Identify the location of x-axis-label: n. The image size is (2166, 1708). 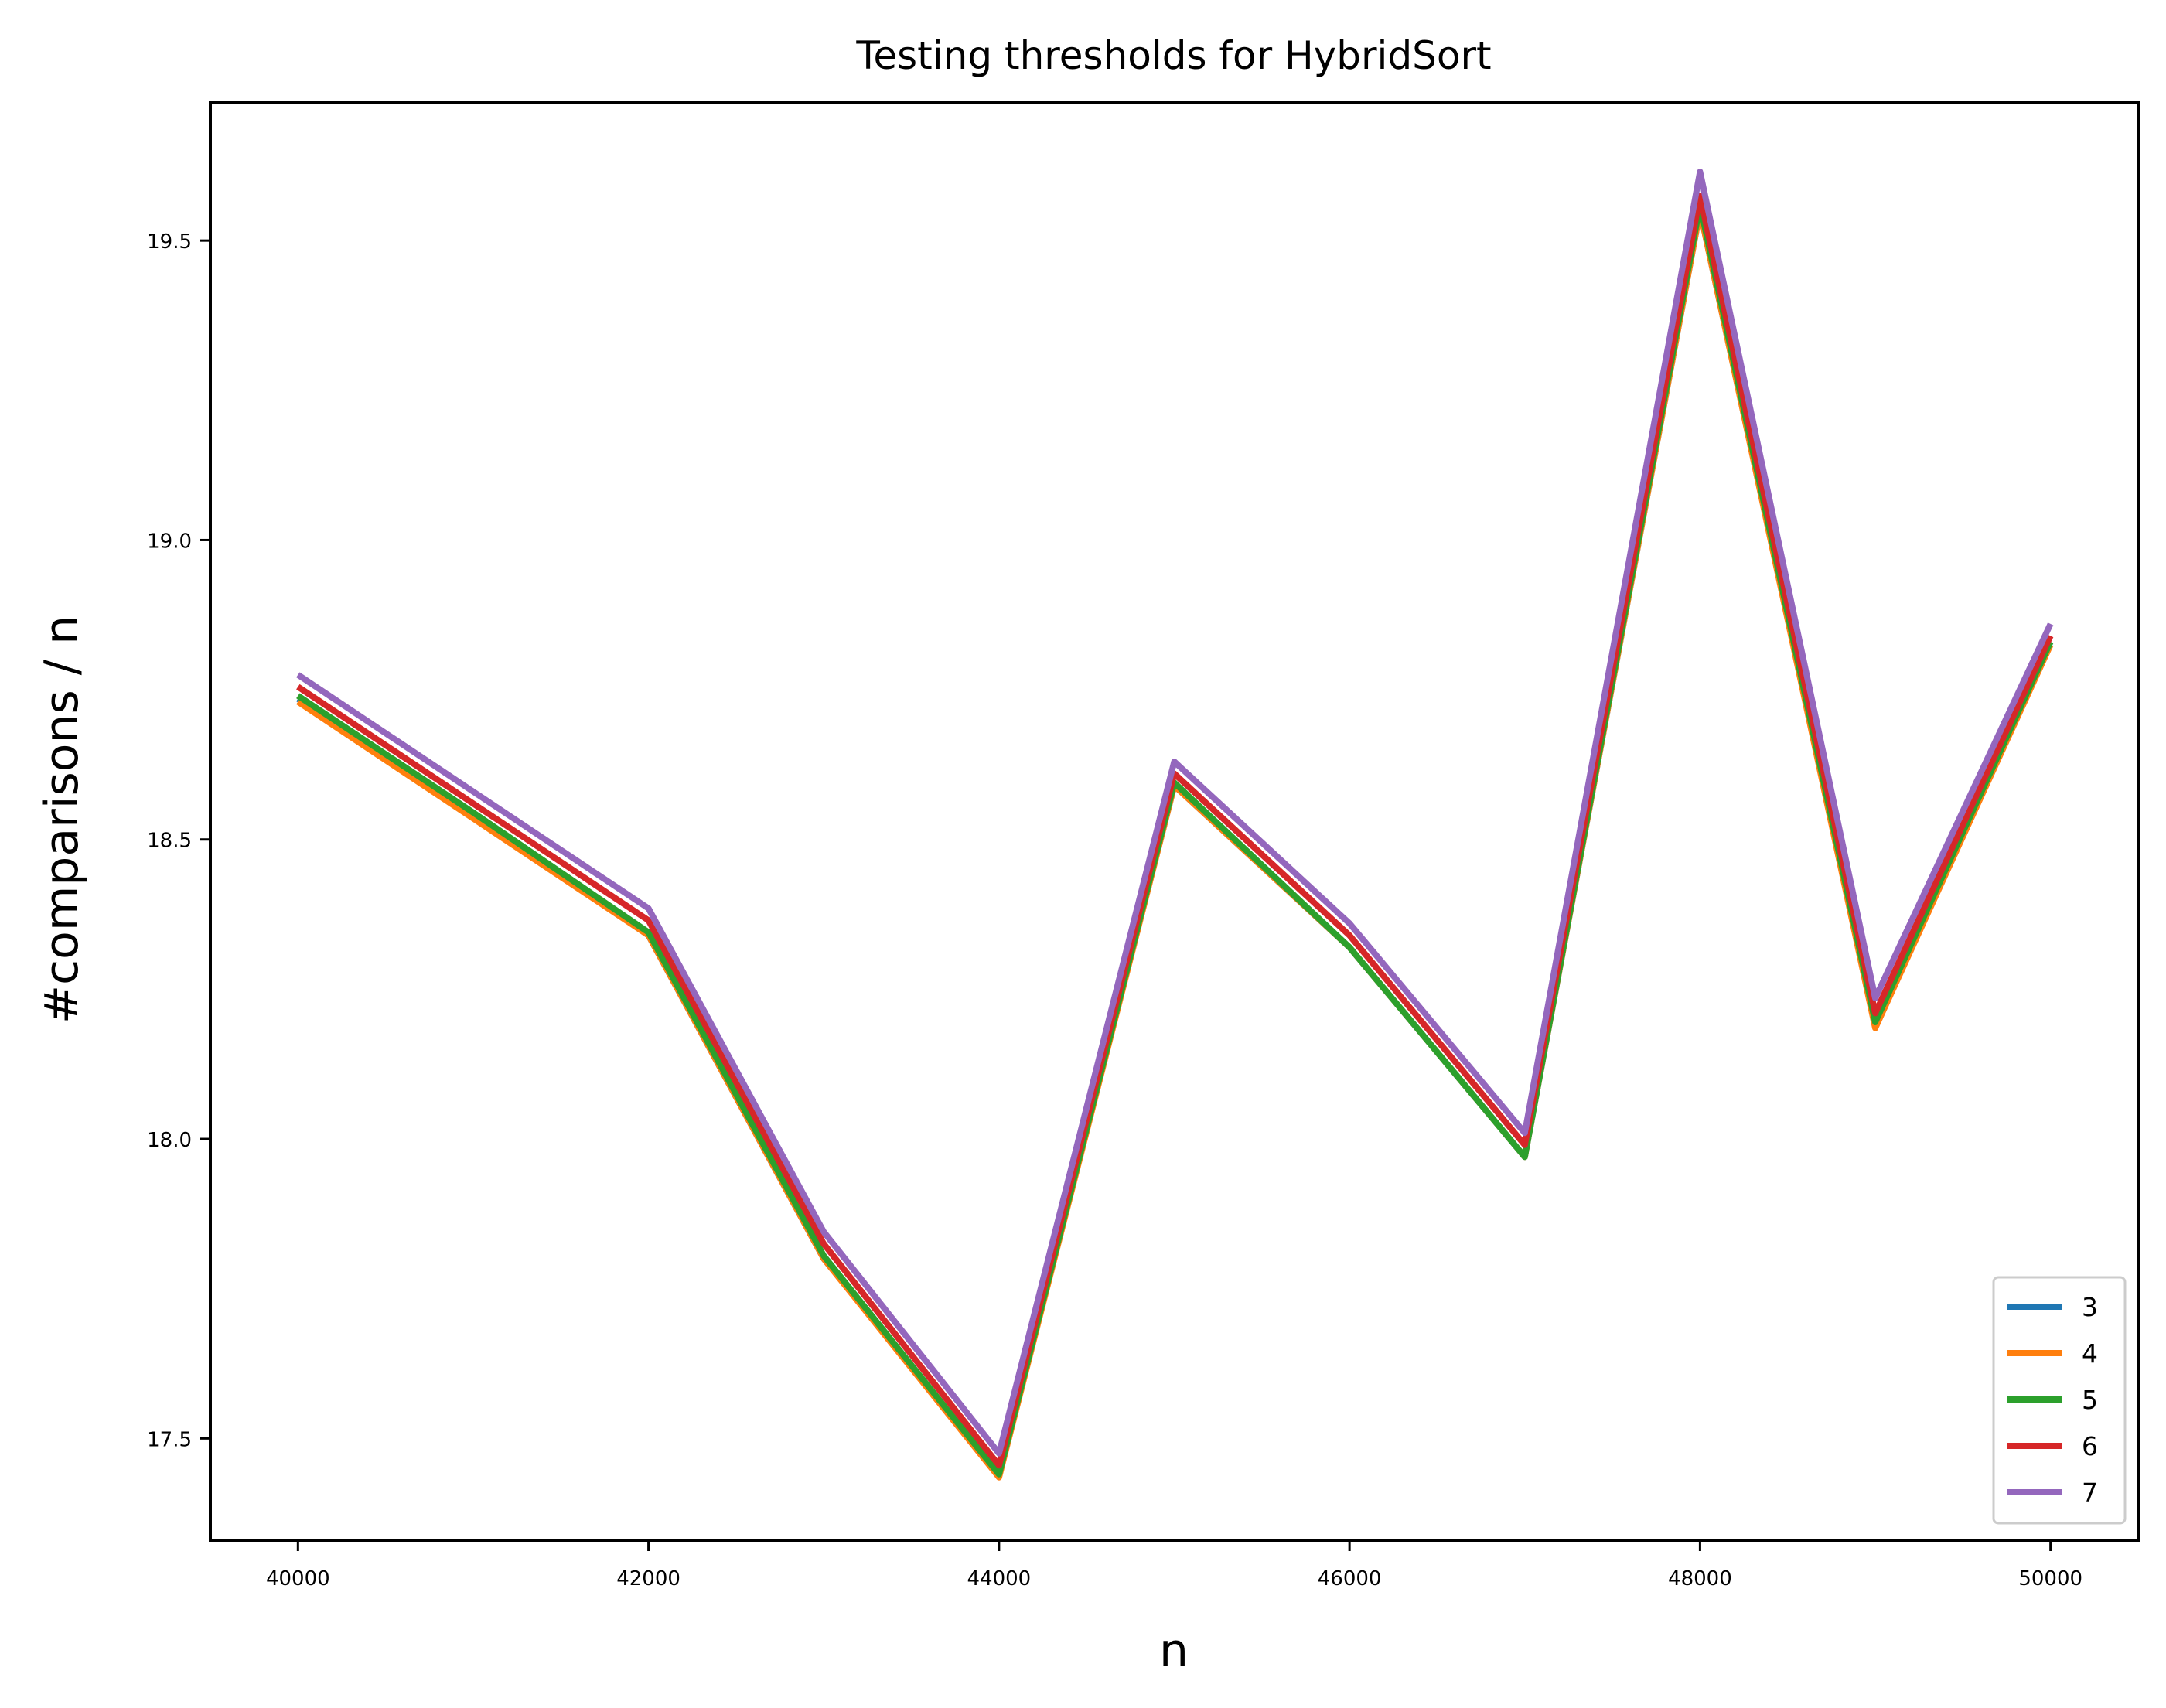
(1174, 1651).